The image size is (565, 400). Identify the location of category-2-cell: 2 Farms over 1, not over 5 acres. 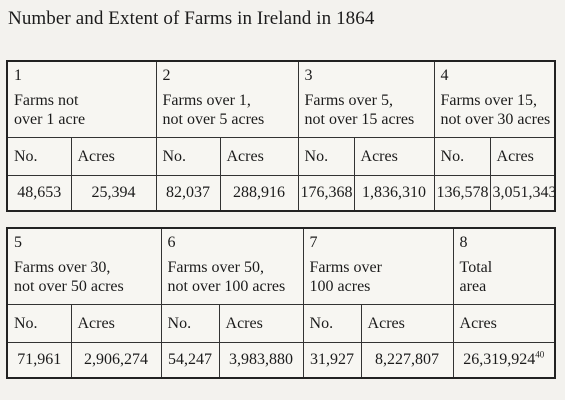
(227, 99).